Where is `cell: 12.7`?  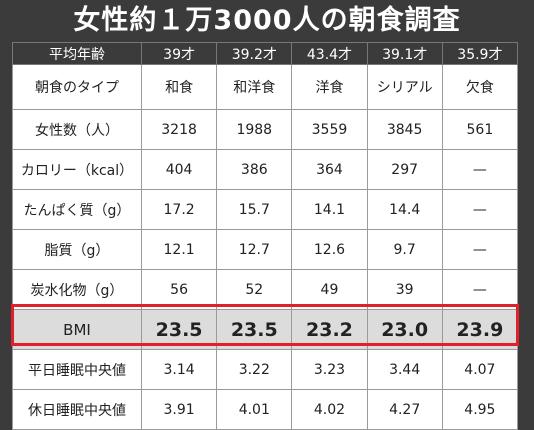
cell: 12.7 is located at coordinates (254, 249).